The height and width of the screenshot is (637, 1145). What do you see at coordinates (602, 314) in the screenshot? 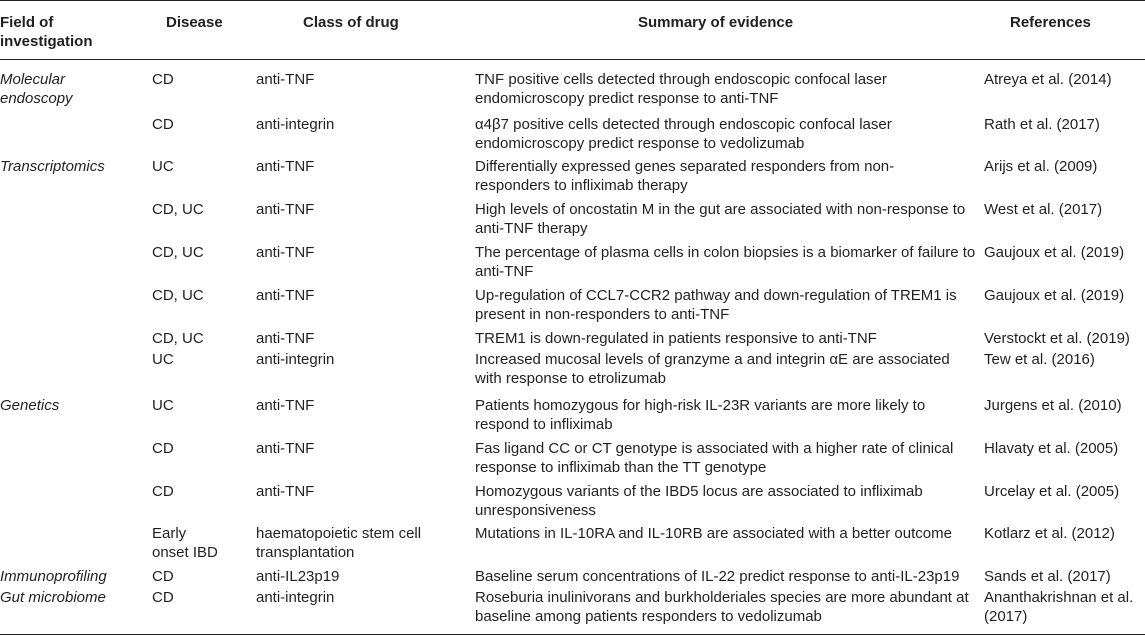
I see `summary-line: present in non-responders to anti-TNF` at bounding box center [602, 314].